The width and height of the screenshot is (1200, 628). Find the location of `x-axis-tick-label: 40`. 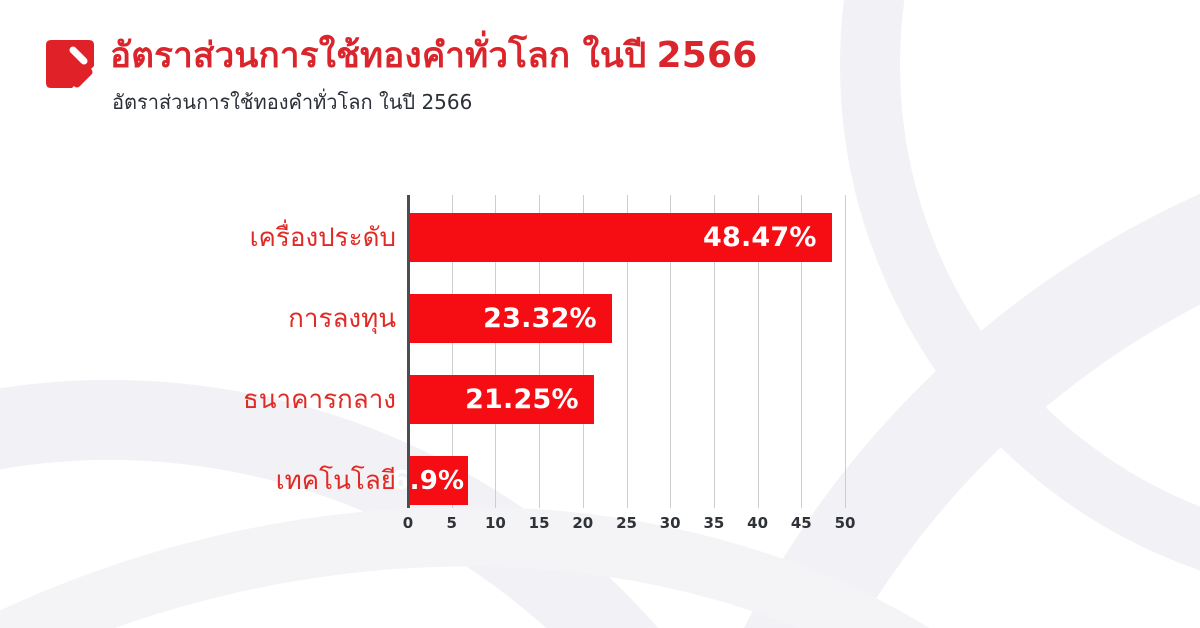

x-axis-tick-label: 40 is located at coordinates (758, 523).